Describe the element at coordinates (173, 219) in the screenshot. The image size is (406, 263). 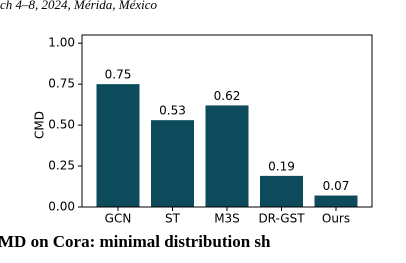
I see `x-tick-label: ST` at that location.